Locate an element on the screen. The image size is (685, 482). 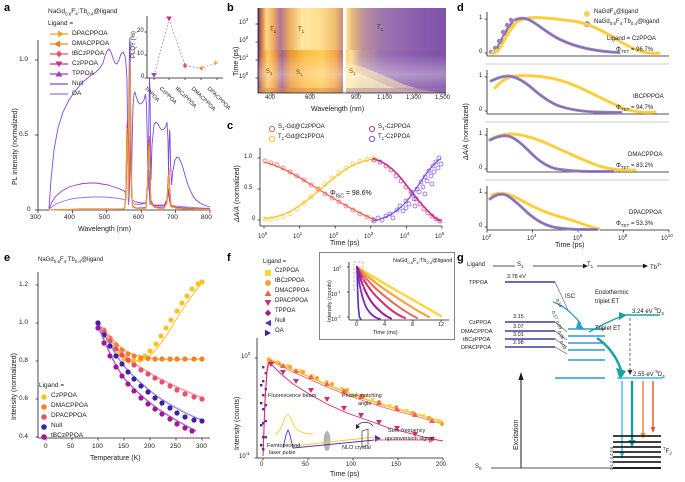
panel-e-ytick: 1.0 is located at coordinates (24, 322).